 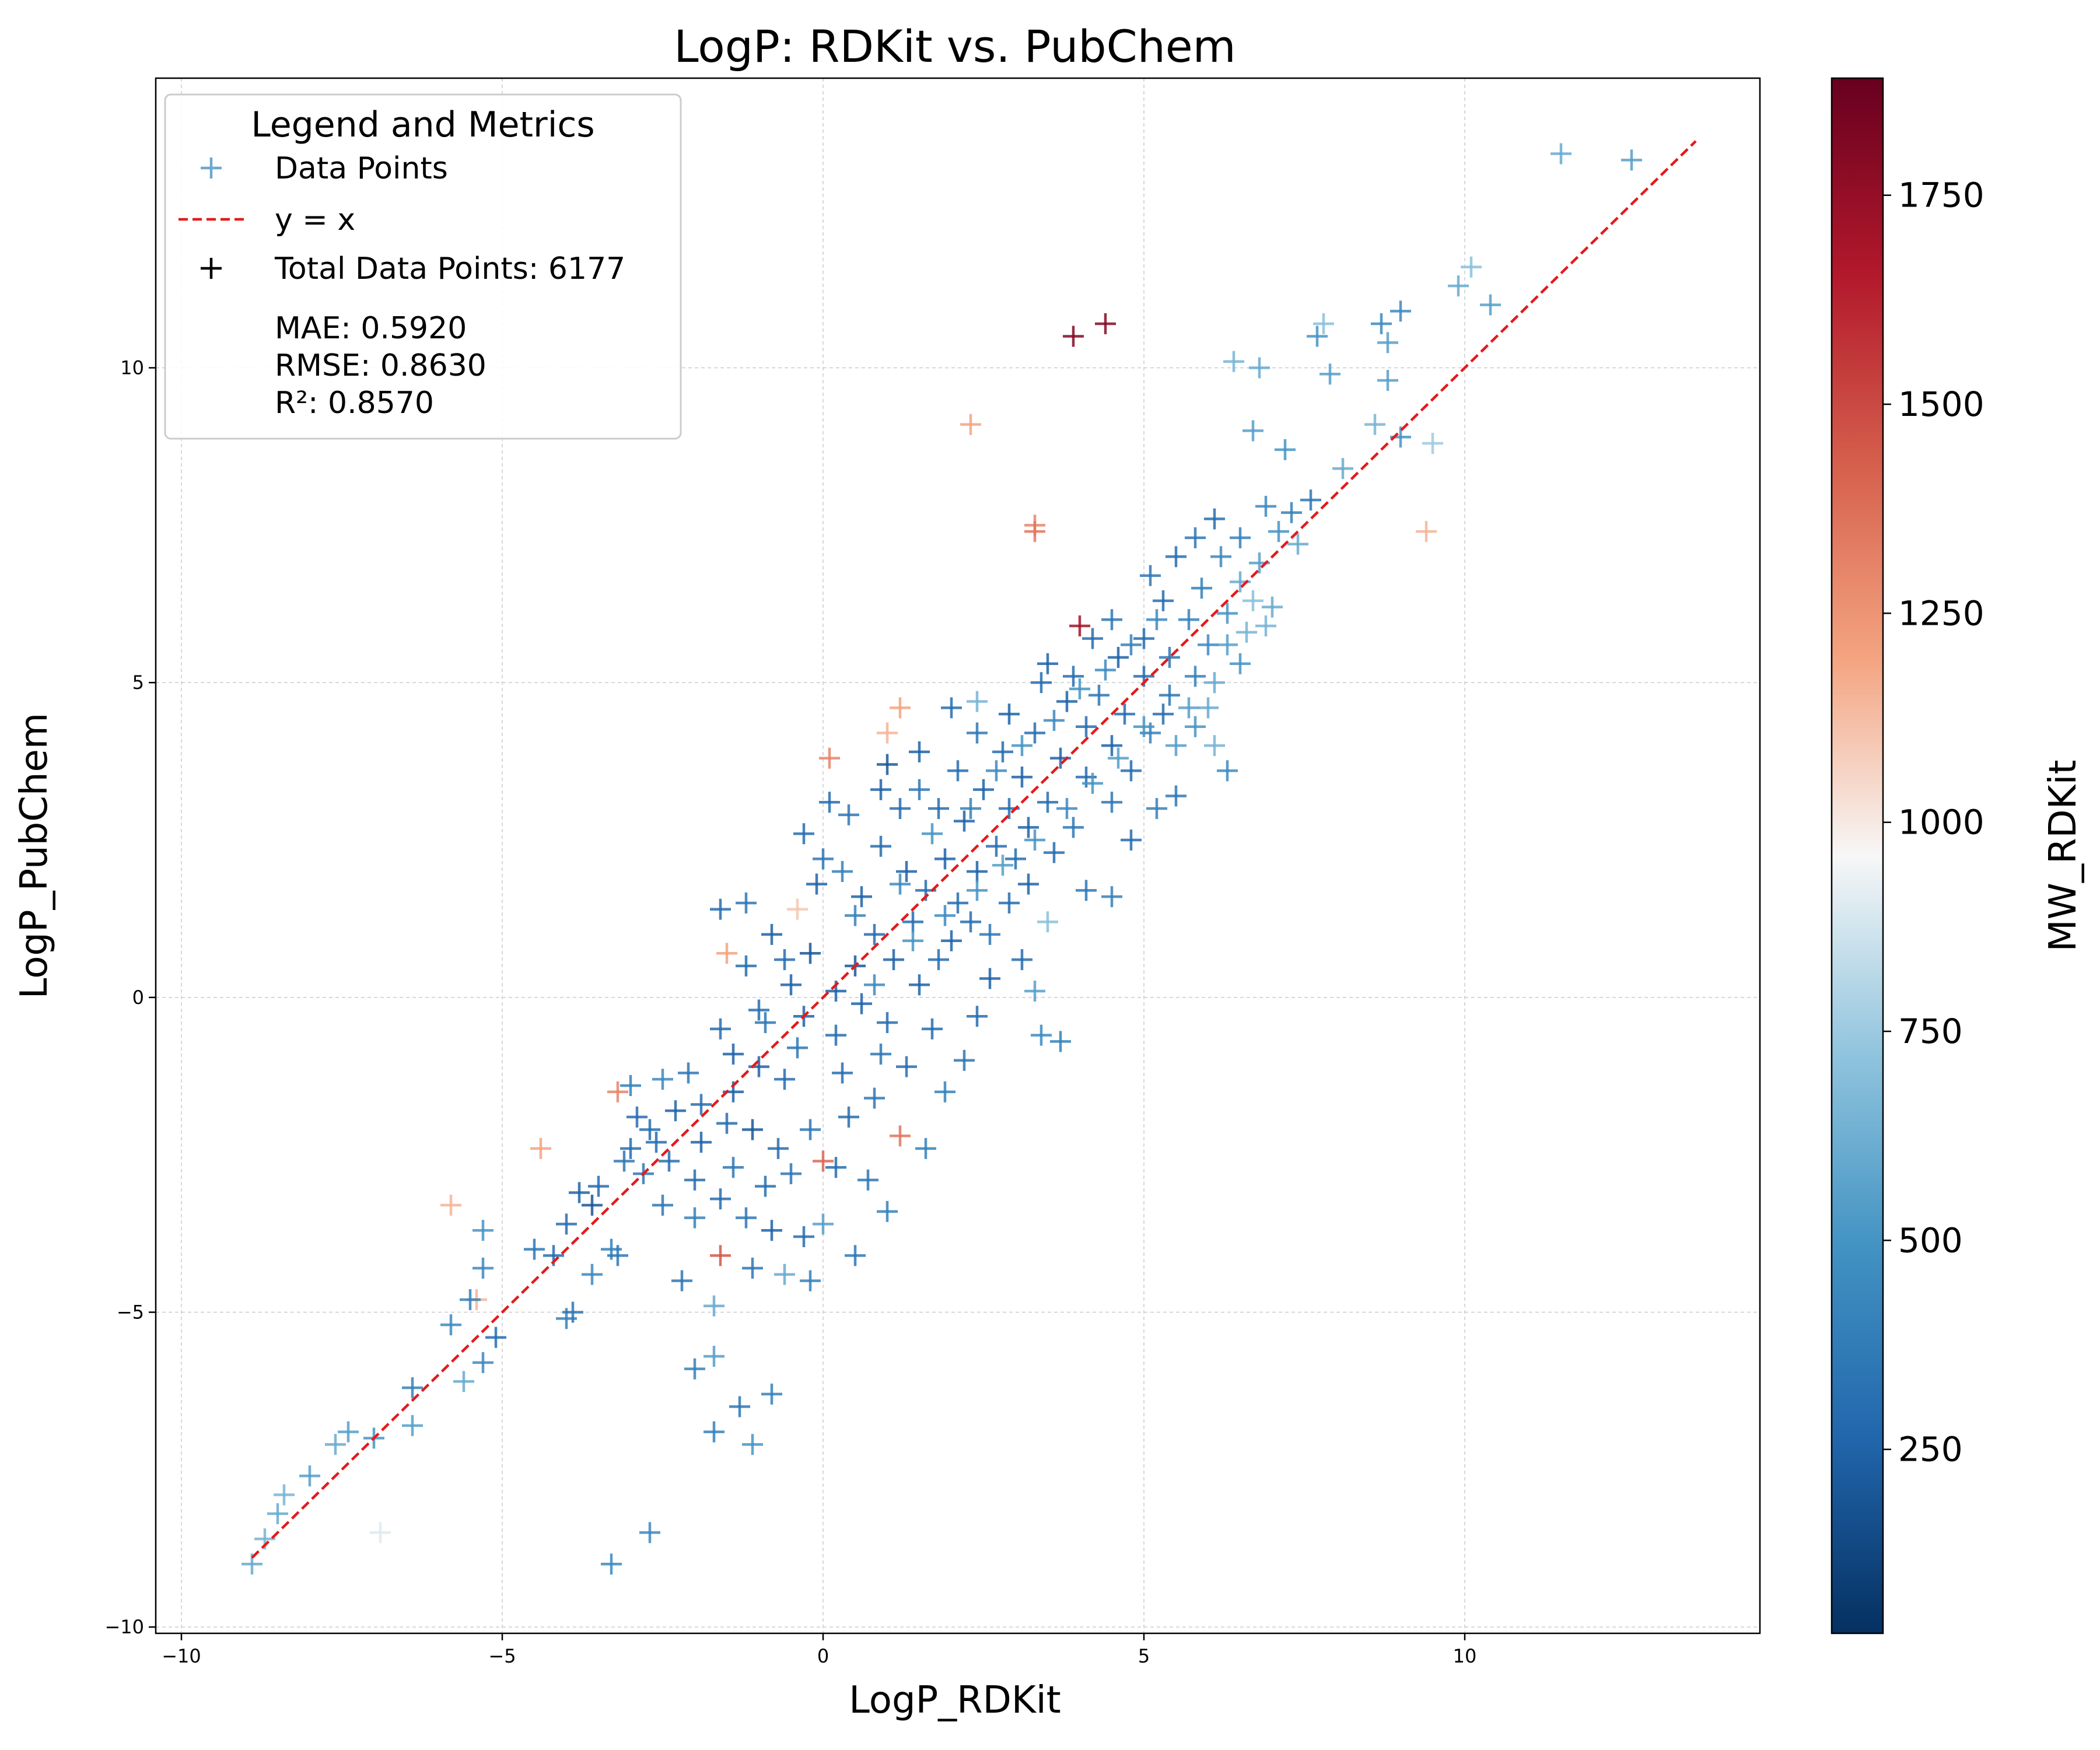 I want to click on x-axis-title: LogP_RDKit, so click(x=955, y=1700).